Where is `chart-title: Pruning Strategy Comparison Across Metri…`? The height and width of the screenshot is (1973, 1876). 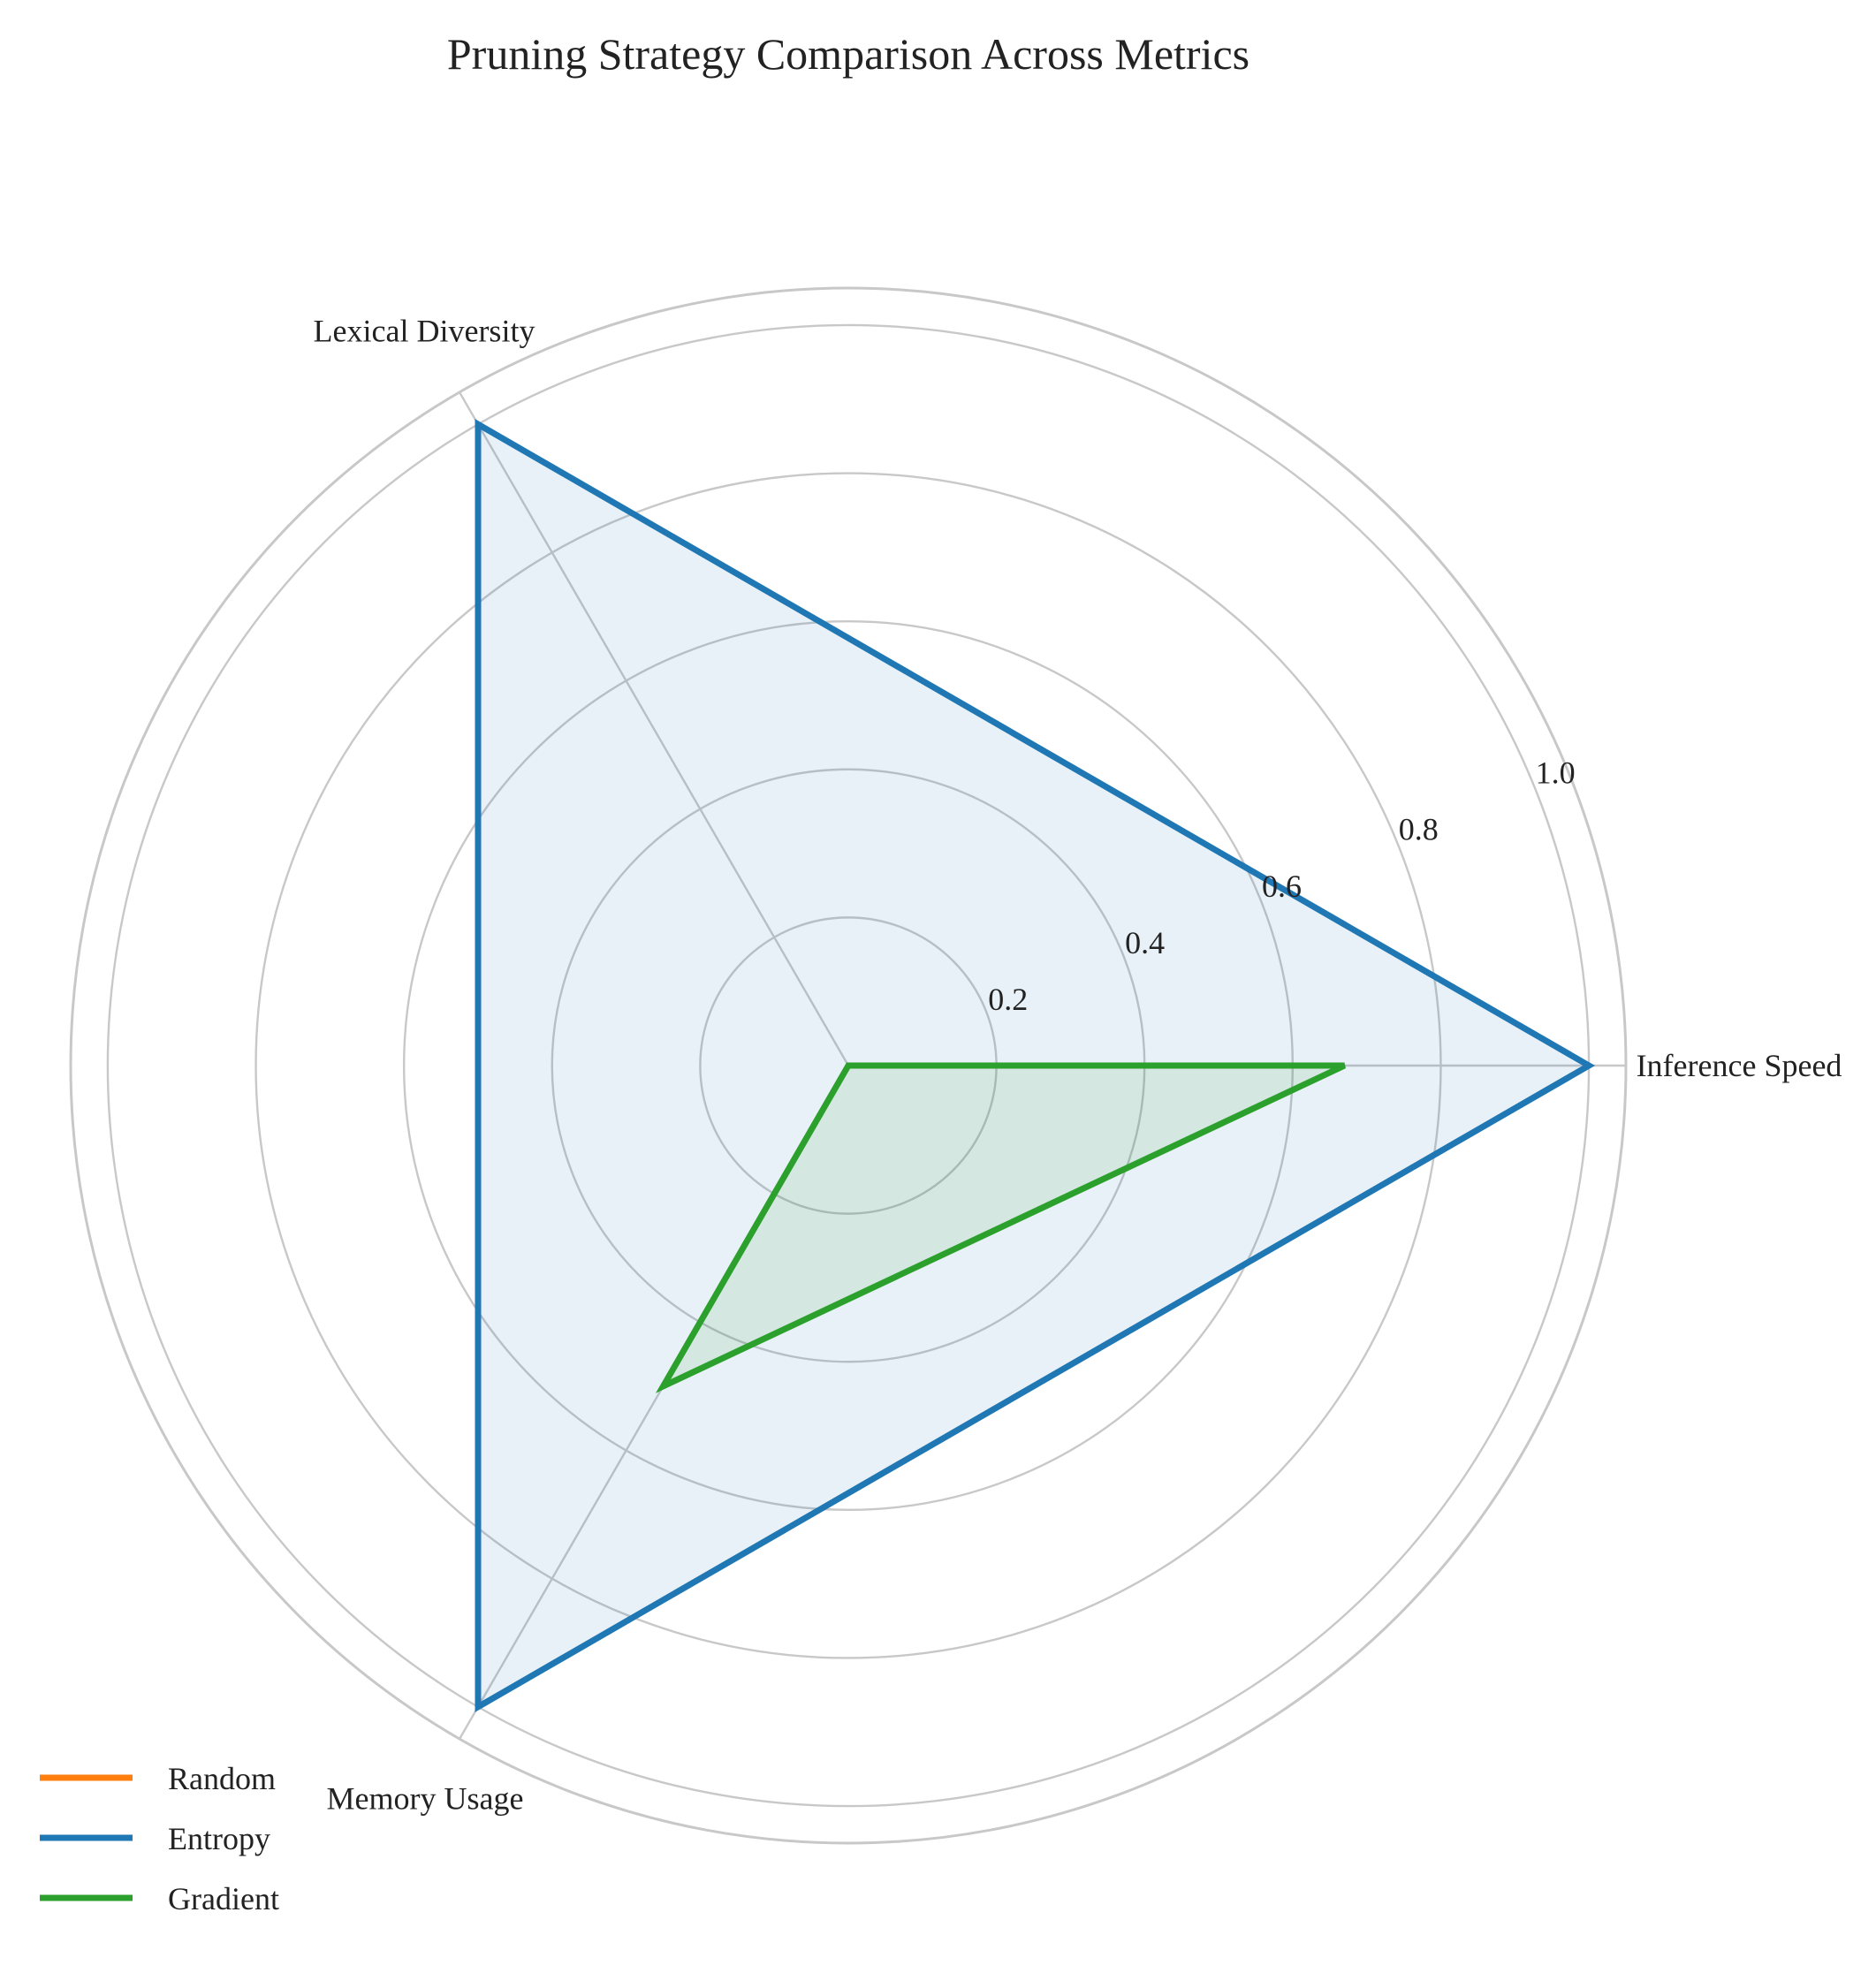
chart-title: Pruning Strategy Comparison Across Metri… is located at coordinates (848, 54).